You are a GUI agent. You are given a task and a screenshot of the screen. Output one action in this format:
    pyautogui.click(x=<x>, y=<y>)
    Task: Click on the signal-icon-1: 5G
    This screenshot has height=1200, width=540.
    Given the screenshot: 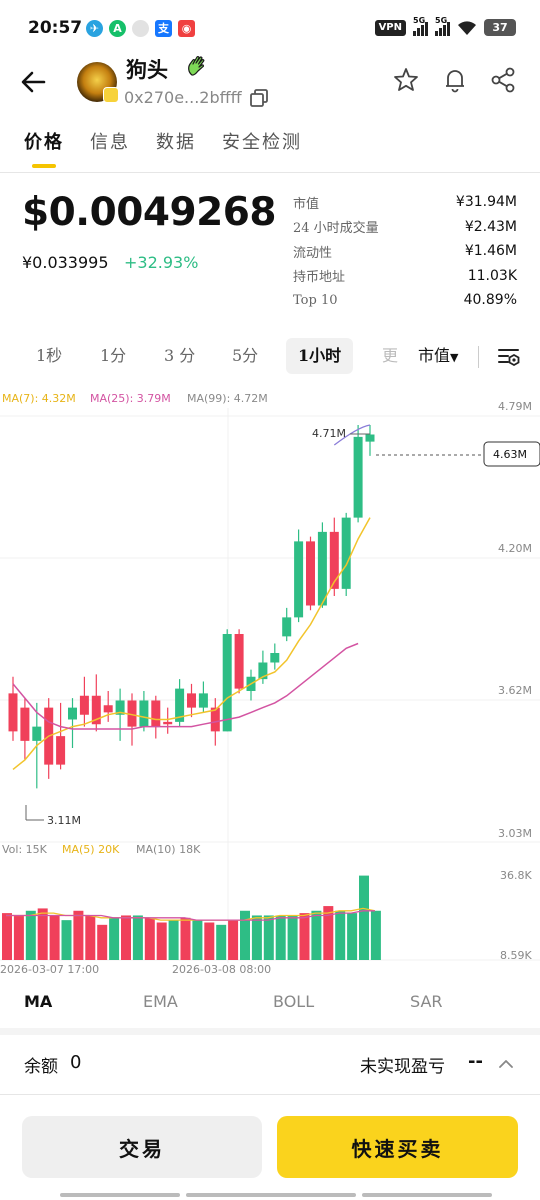 What is the action you would take?
    pyautogui.click(x=420, y=26)
    